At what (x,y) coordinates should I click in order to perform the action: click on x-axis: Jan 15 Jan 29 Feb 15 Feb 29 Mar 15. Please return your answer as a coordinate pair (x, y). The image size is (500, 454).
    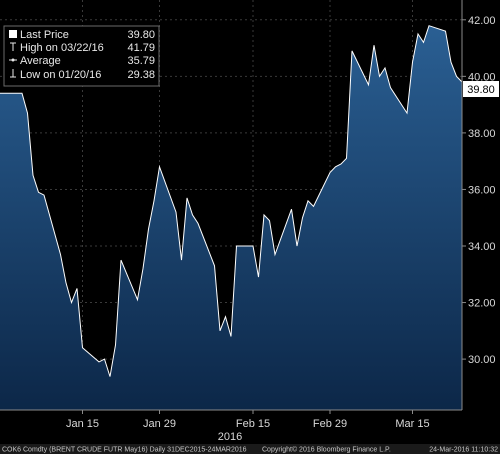
    Looking at the image, I should click on (248, 420).